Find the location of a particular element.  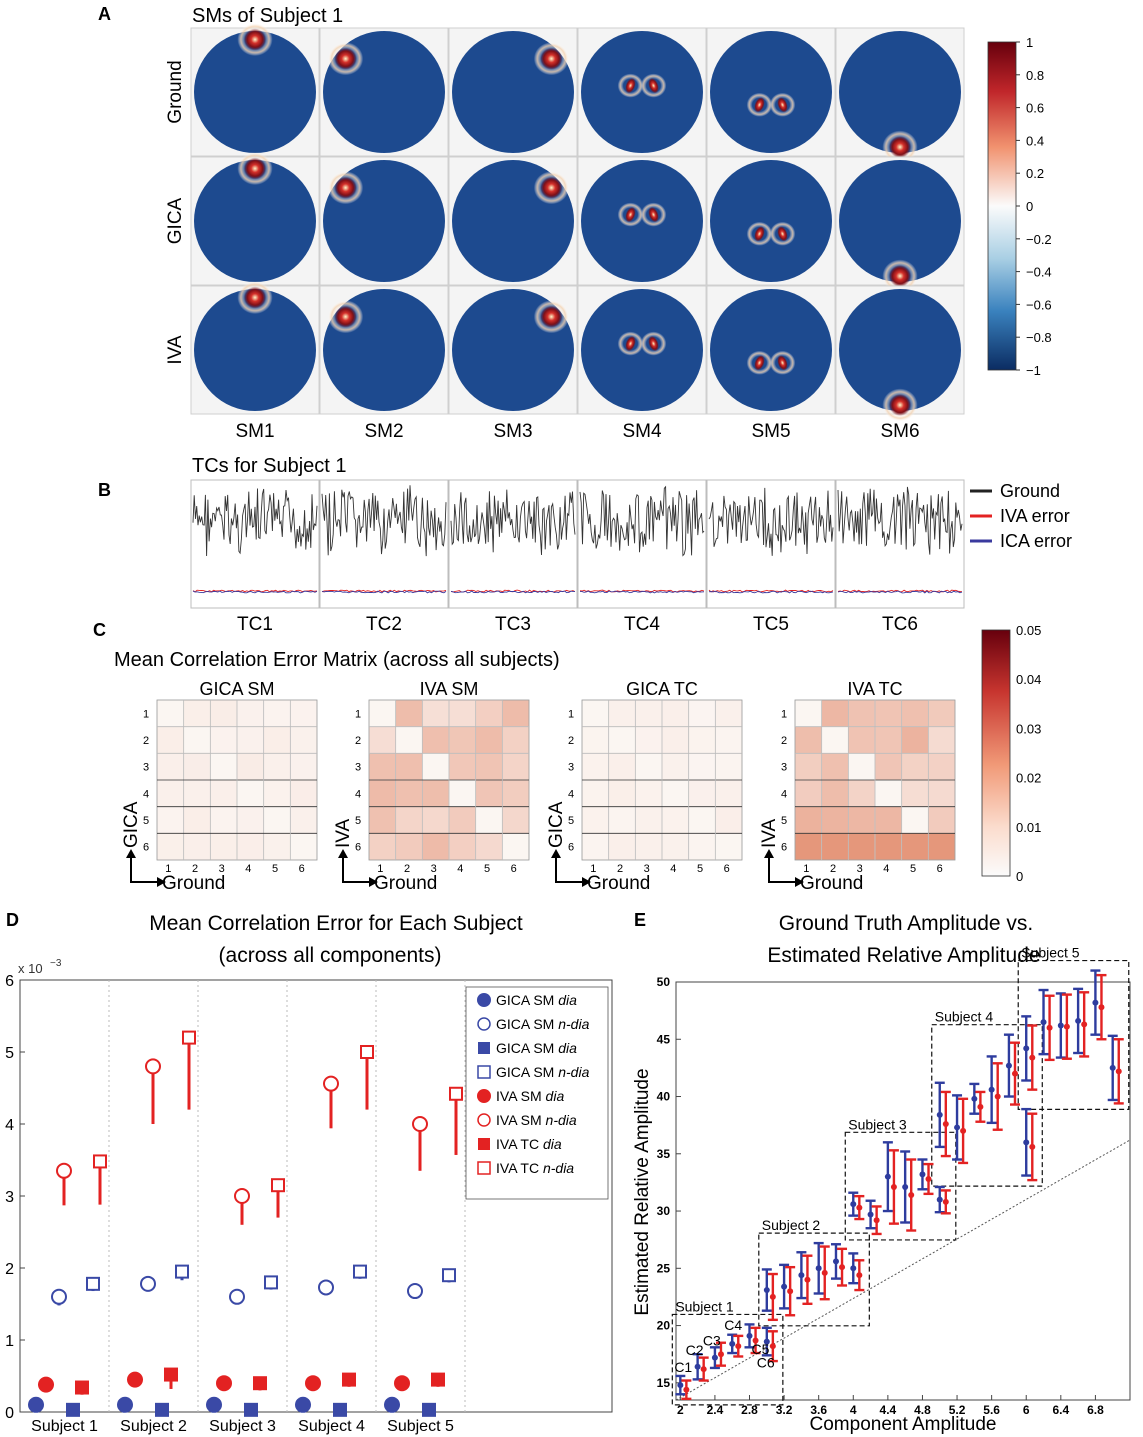

panel-e-title-line1: Ground Truth Amplitude vs. is located at coordinates (906, 923).